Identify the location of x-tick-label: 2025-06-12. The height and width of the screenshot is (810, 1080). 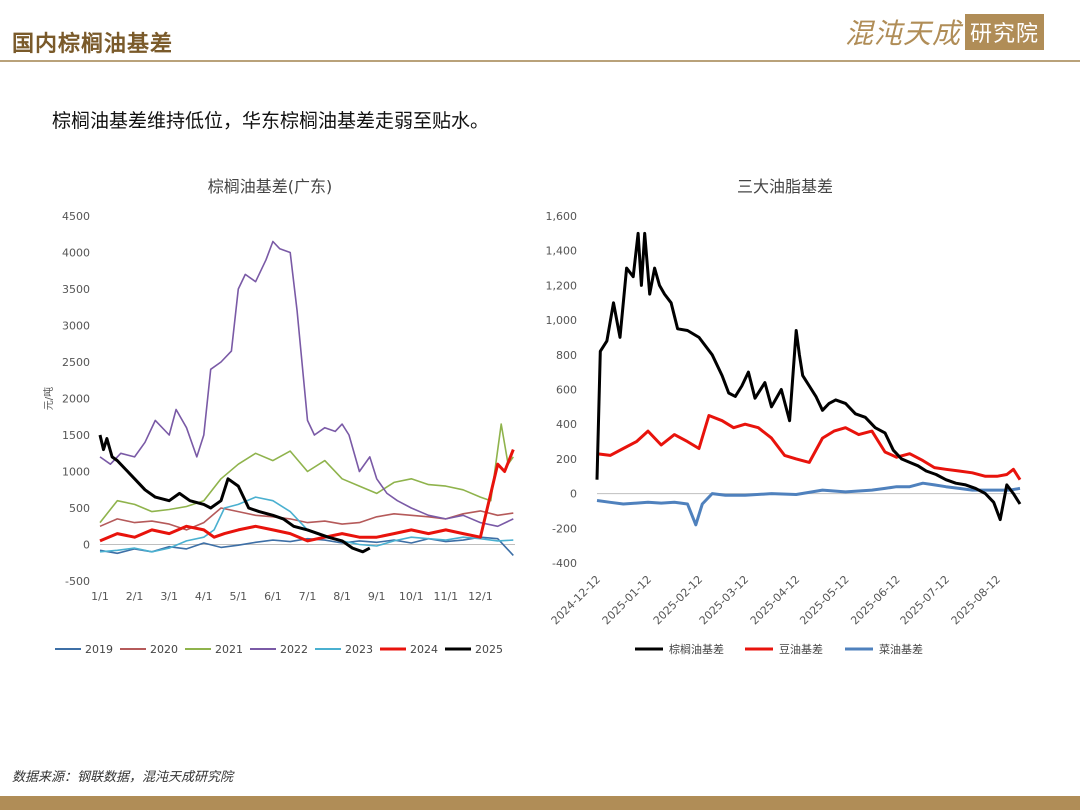
(875, 600).